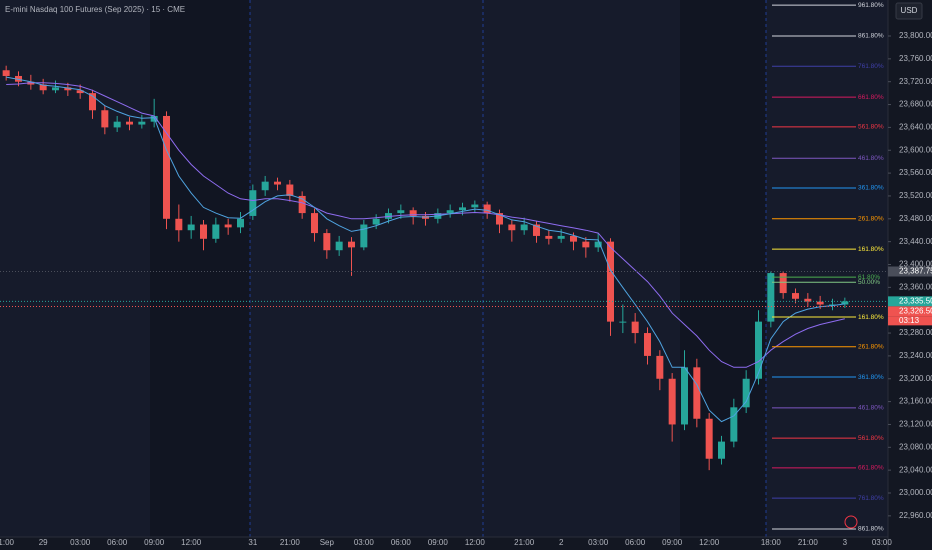 The image size is (932, 550). Describe the element at coordinates (915, 172) in the screenshot. I see `y-tick-label: 23,560.00` at that location.